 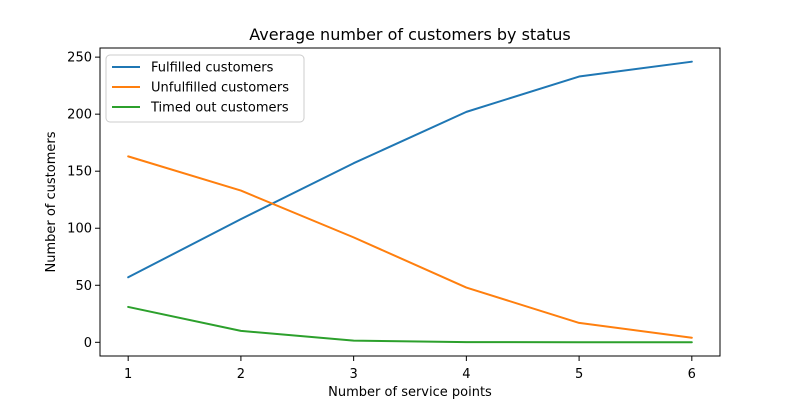 I want to click on legend-label: Timed out customers, so click(x=219, y=108).